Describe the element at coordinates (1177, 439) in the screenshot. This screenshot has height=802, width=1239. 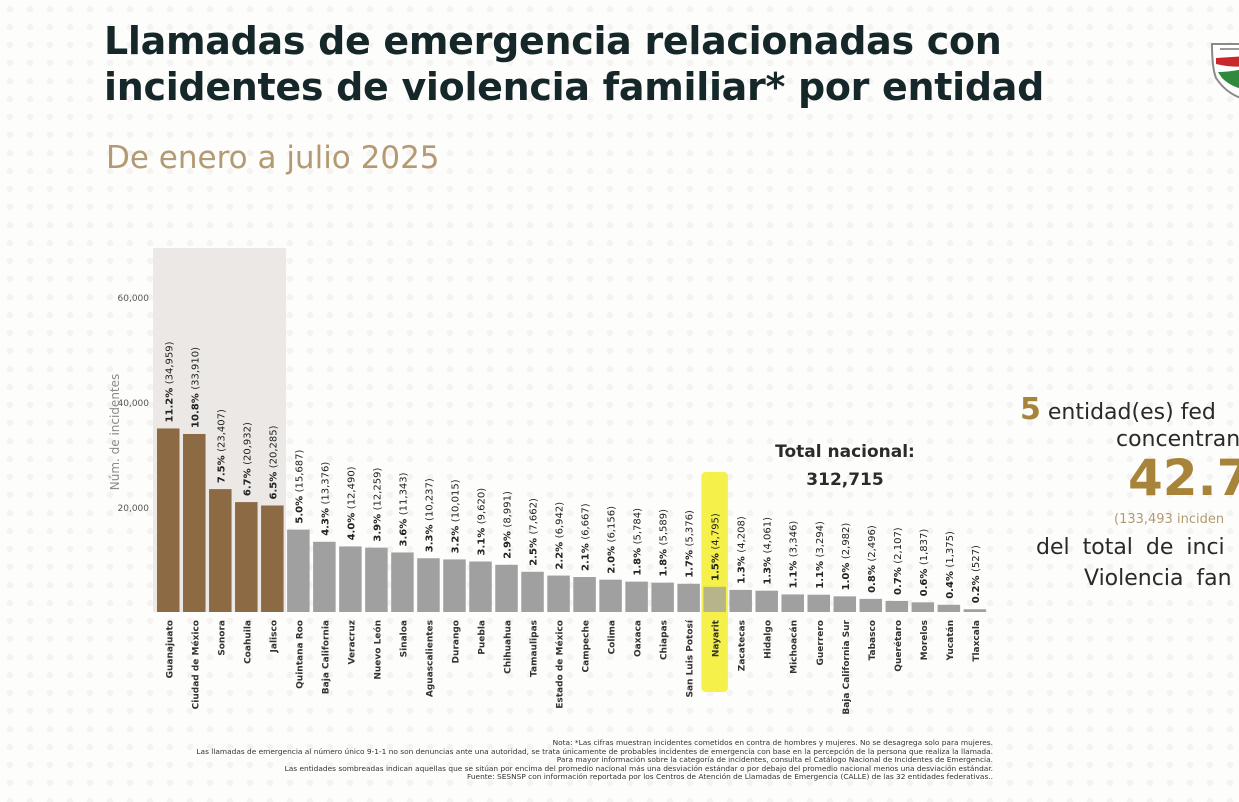
I see `summary-line-2: concentran` at that location.